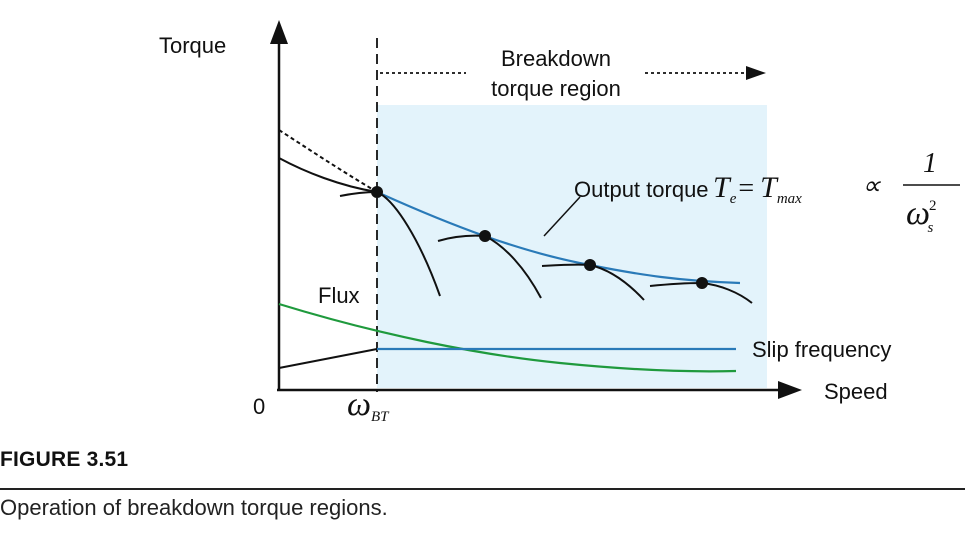 This screenshot has height=543, width=965. Describe the element at coordinates (856, 391) in the screenshot. I see `x-axis-label: Speed` at that location.